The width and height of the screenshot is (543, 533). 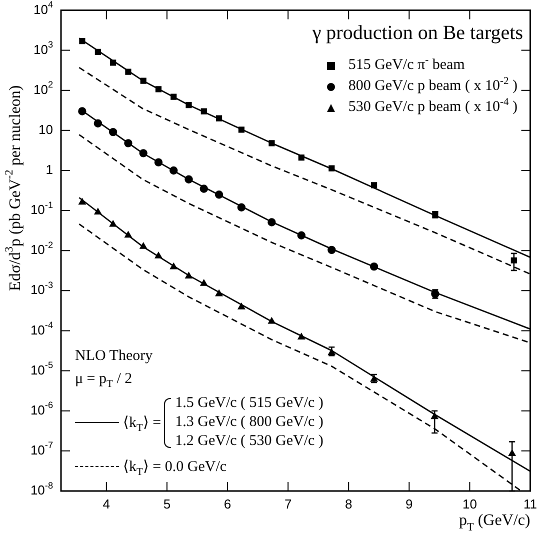 What do you see at coordinates (249, 422) in the screenshot?
I see `annotation: 1.3 GeV/c ( 800 GeV/c )` at bounding box center [249, 422].